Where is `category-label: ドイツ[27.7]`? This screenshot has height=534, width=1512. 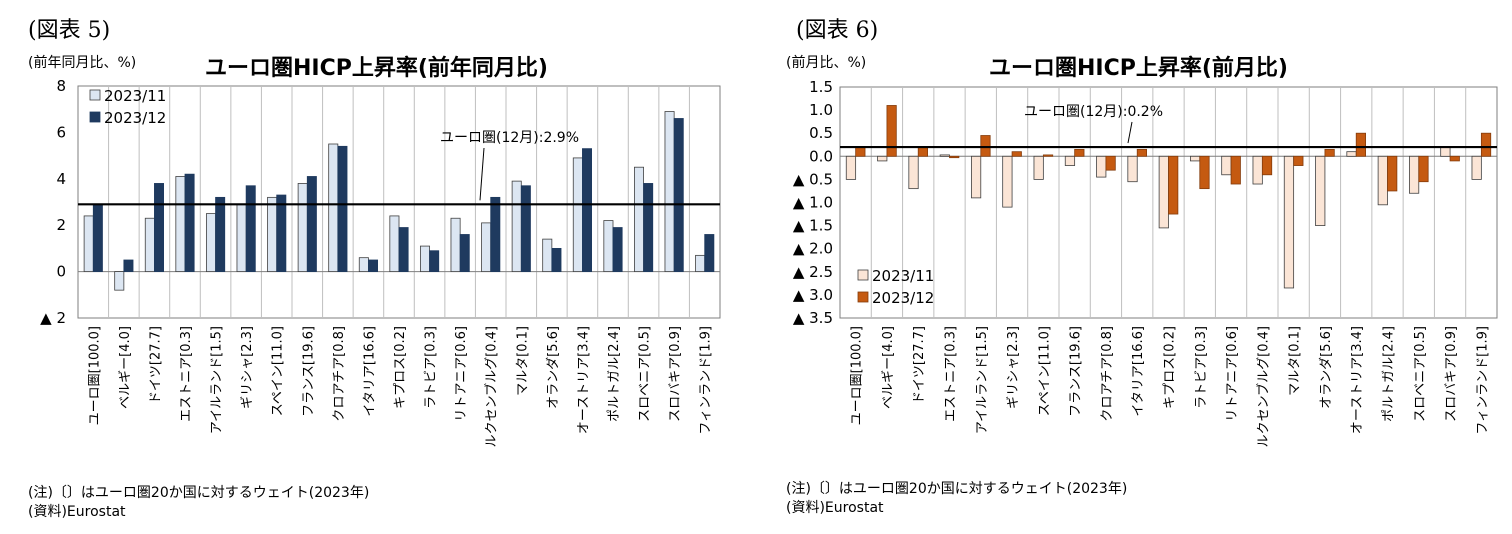 category-label: ドイツ[27.7] is located at coordinates (155, 365).